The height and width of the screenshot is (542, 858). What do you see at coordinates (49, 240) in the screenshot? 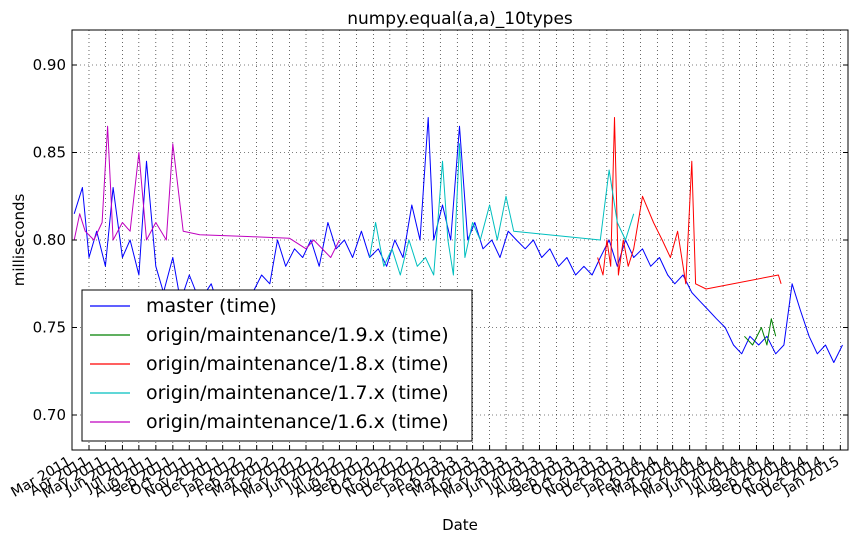
I see `y-tick-label: 0.80` at bounding box center [49, 240].